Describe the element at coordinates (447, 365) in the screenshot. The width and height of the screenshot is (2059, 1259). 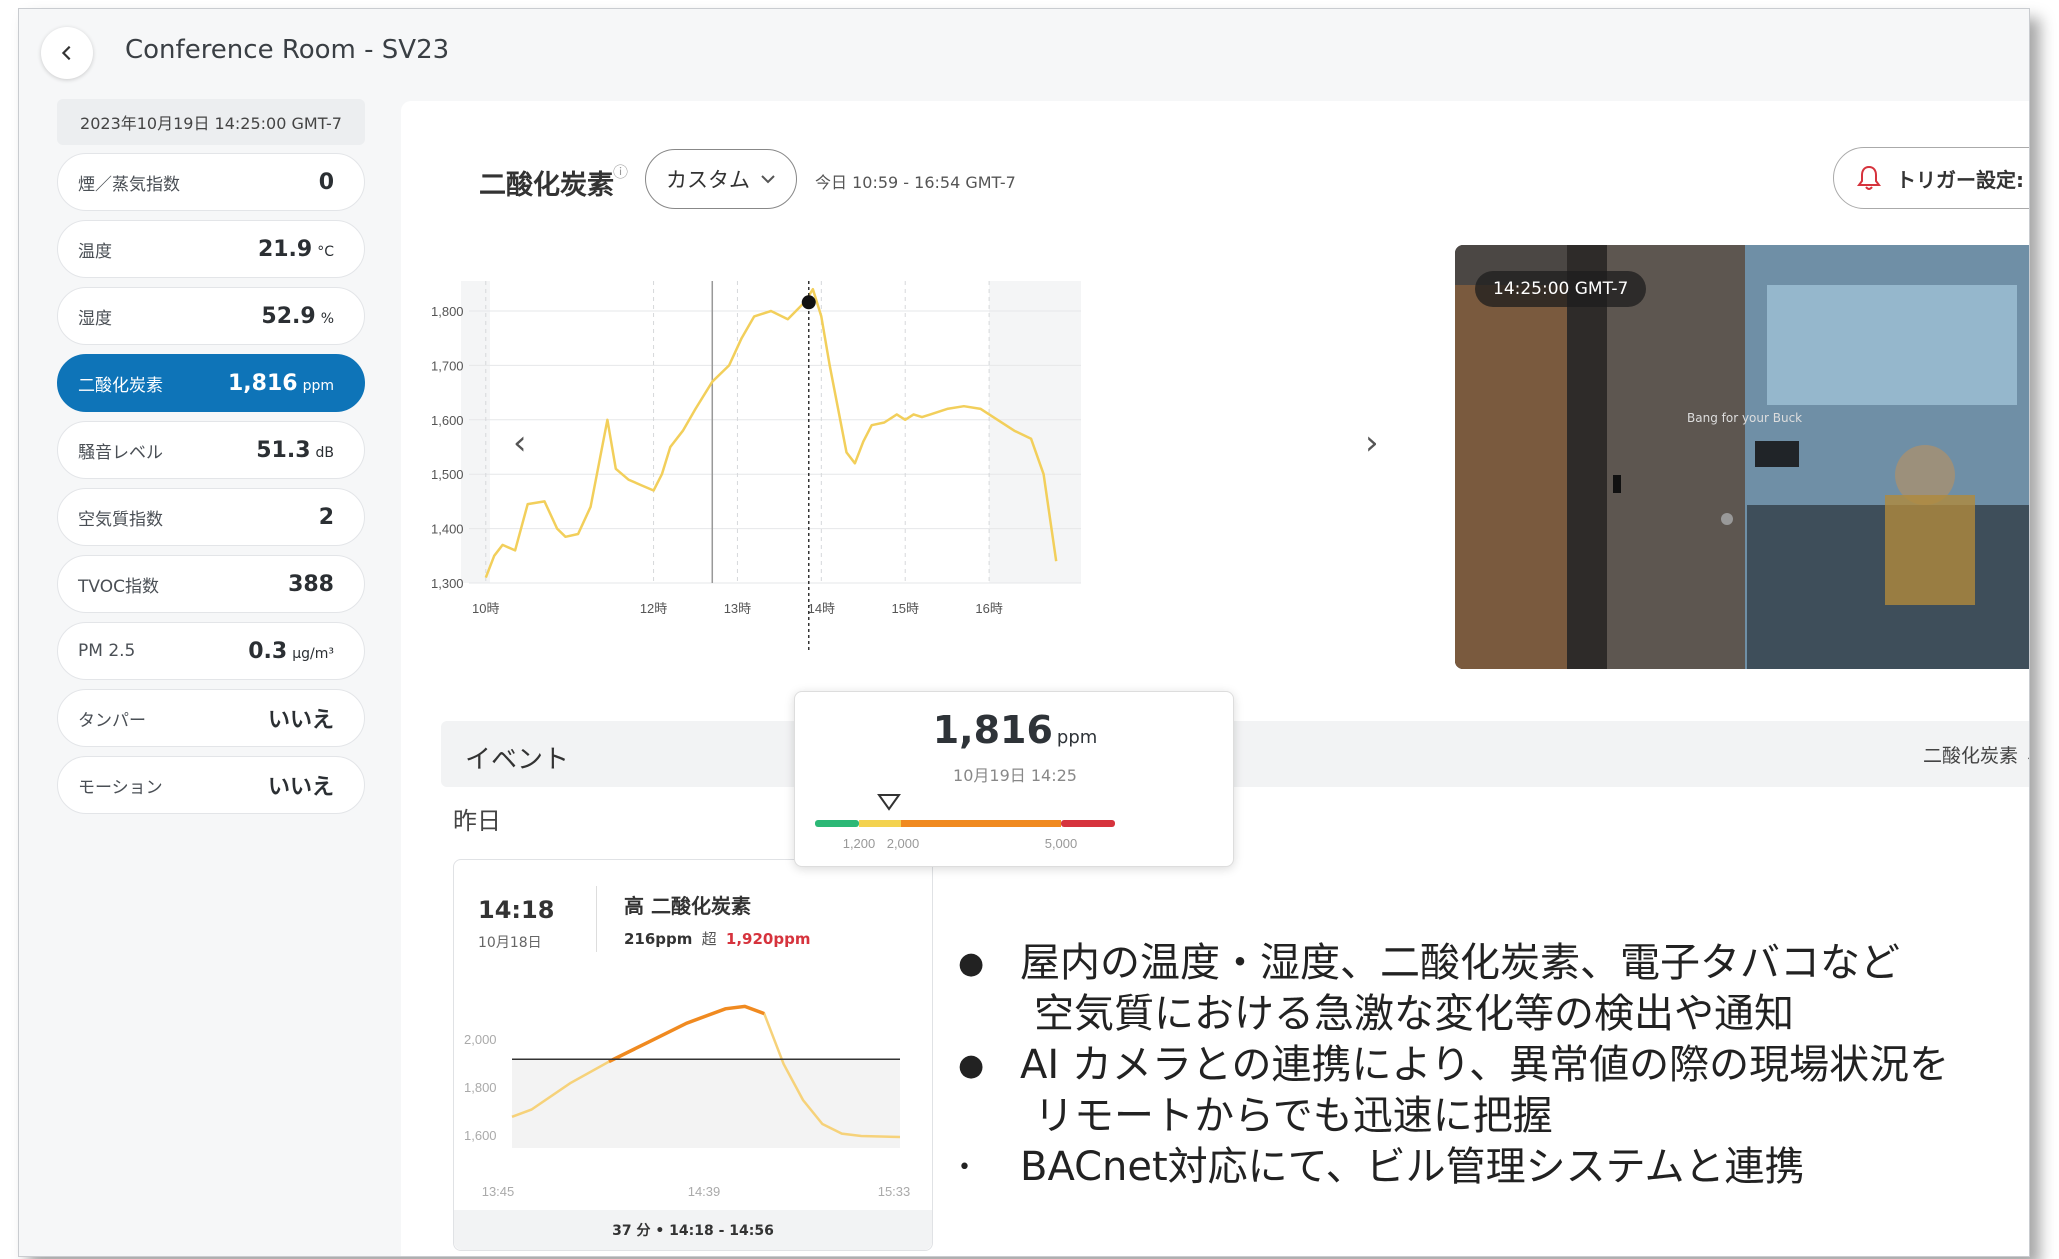
I see `y-tick-label: 1,700` at that location.